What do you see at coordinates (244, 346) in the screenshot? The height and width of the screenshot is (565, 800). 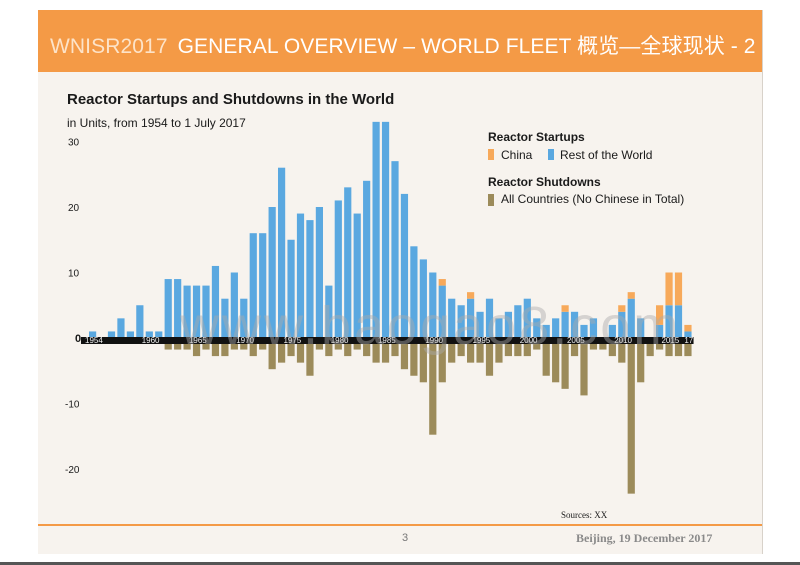 I see `bar-shutdown-1970` at bounding box center [244, 346].